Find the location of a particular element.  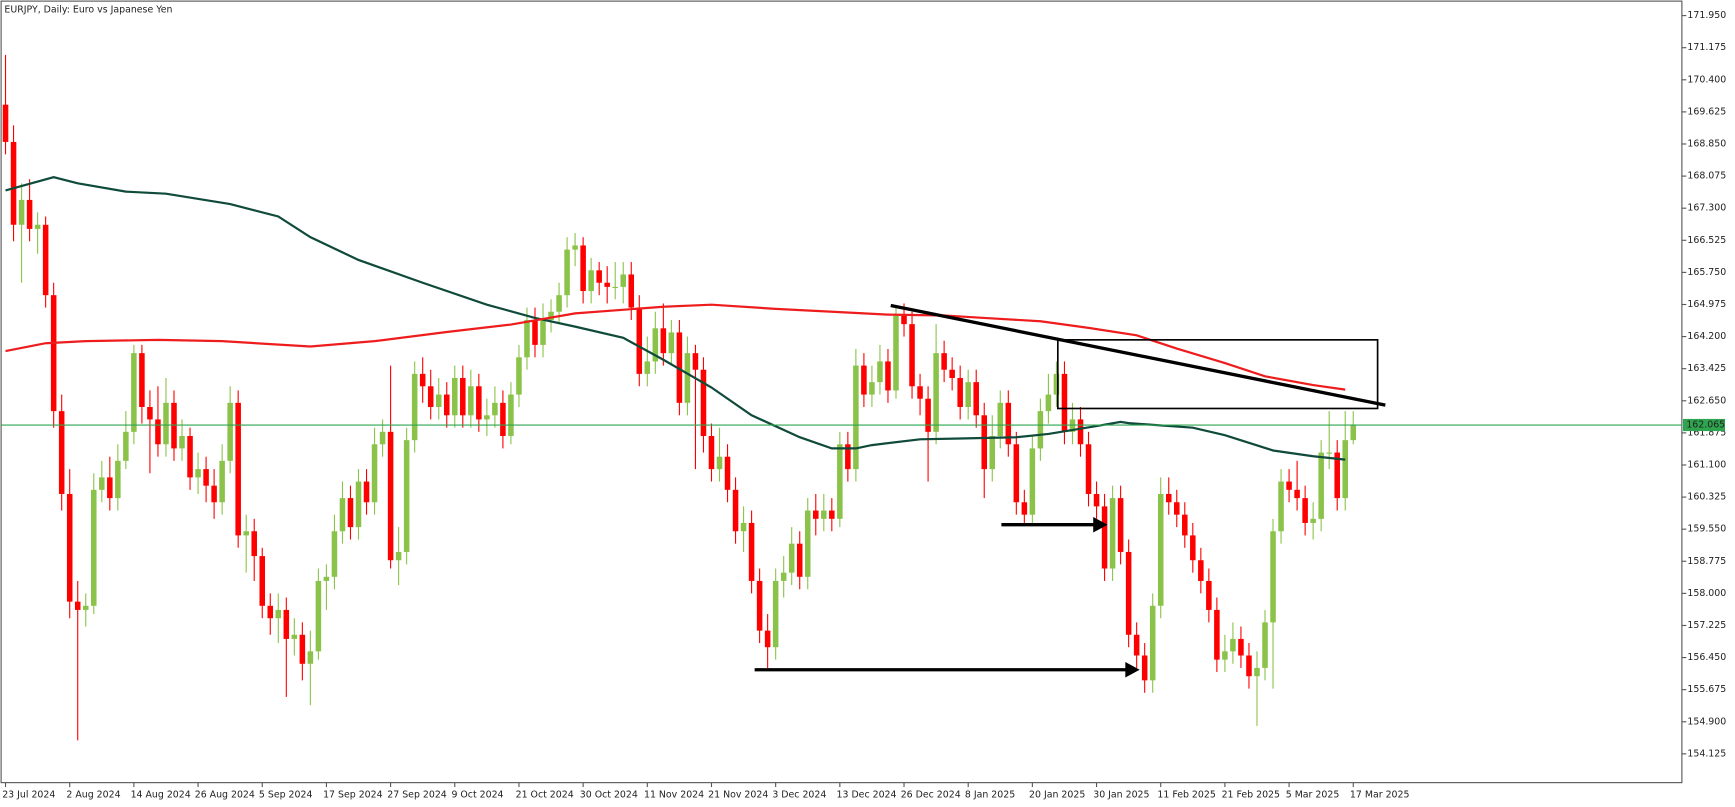

x-tick-label: 17 Sep 2024 is located at coordinates (353, 794).